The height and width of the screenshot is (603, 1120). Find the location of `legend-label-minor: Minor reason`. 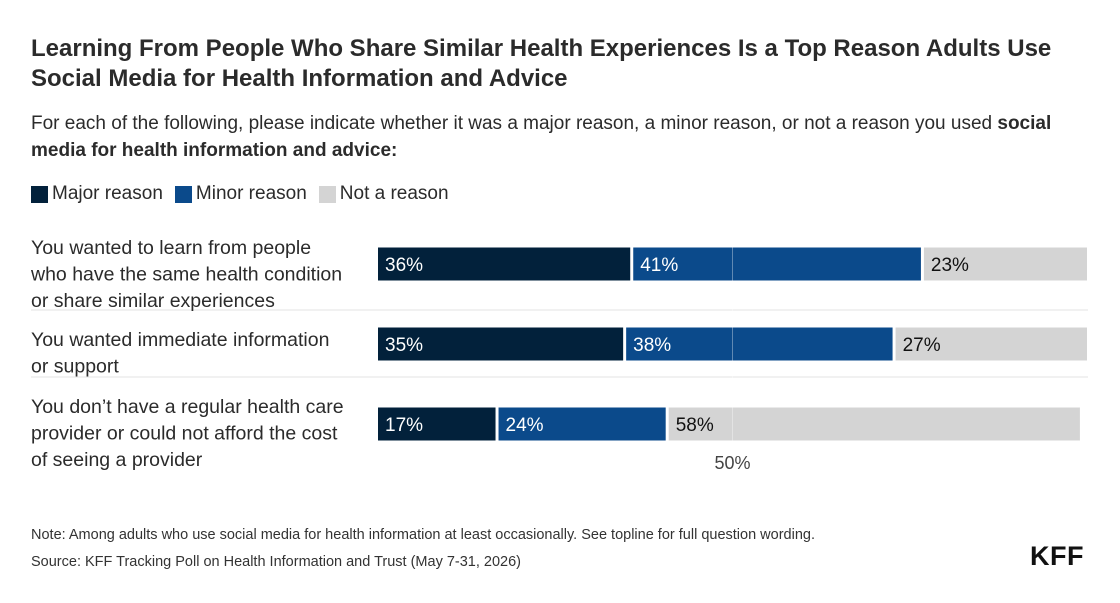

legend-label-minor: Minor reason is located at coordinates (251, 193).